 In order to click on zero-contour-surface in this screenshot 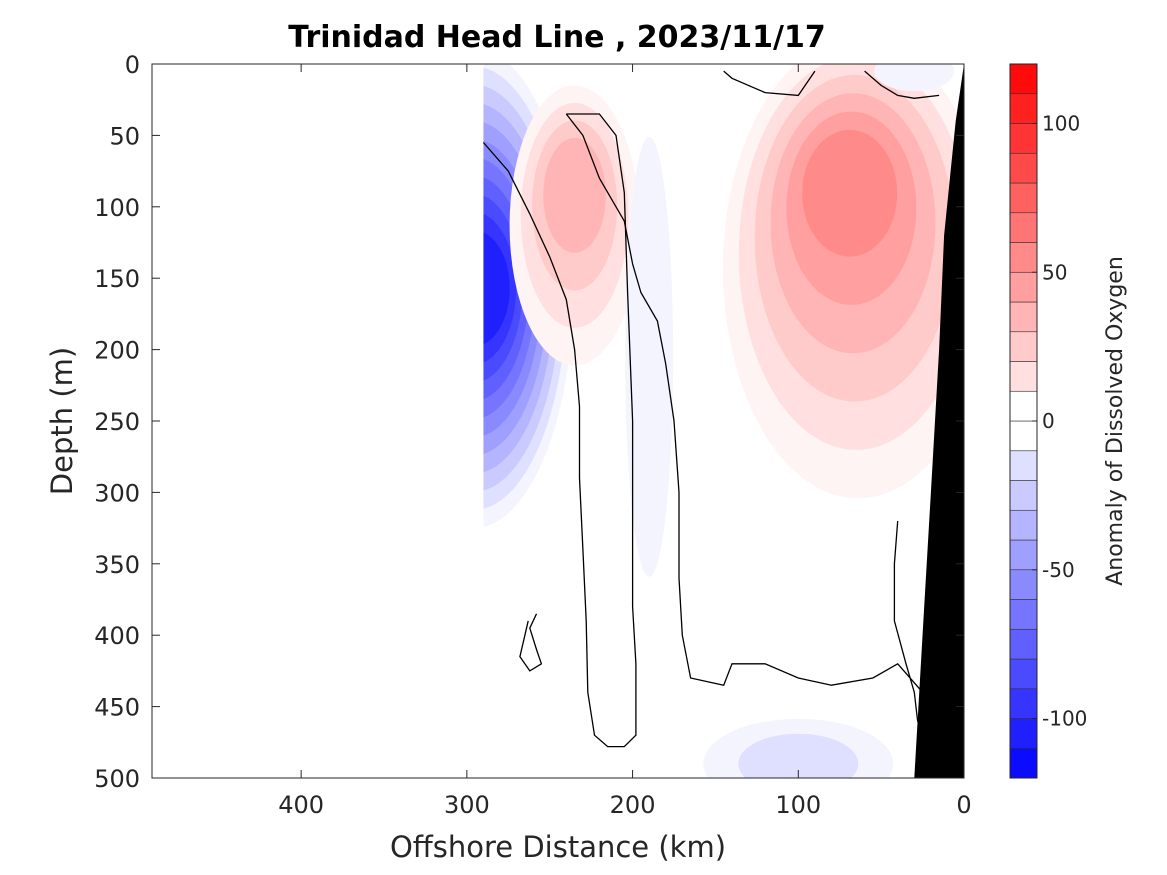, I will do `click(769, 83)`.